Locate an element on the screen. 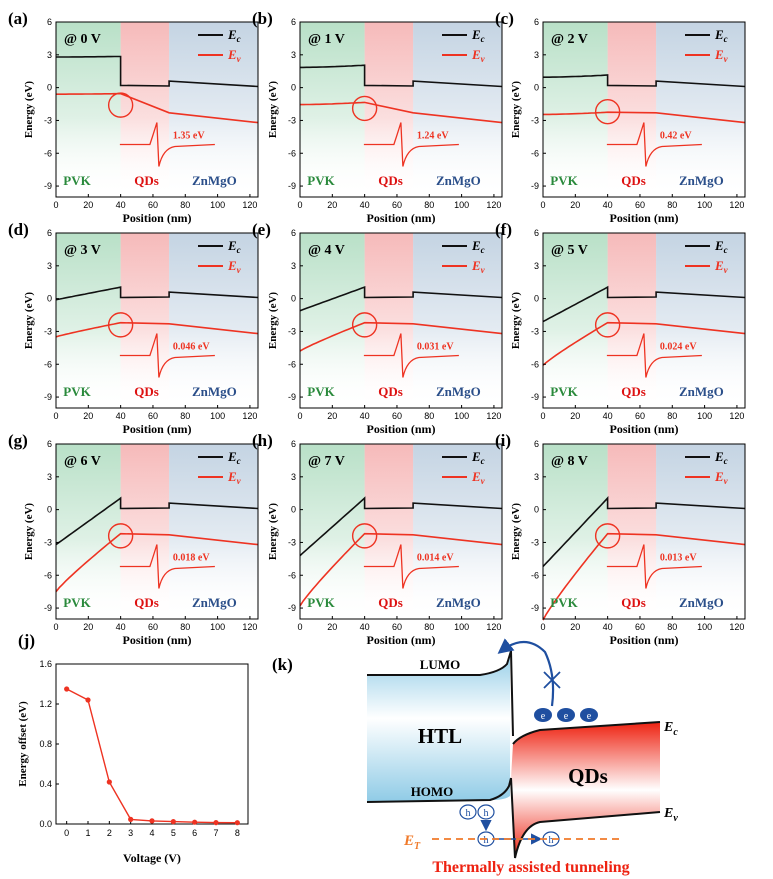 The image size is (773, 879). tick-labels: 0 1 2 3 4 5 6 7 8 0.0 0.4 0.8 1.2 1.6 is located at coordinates (139, 748).